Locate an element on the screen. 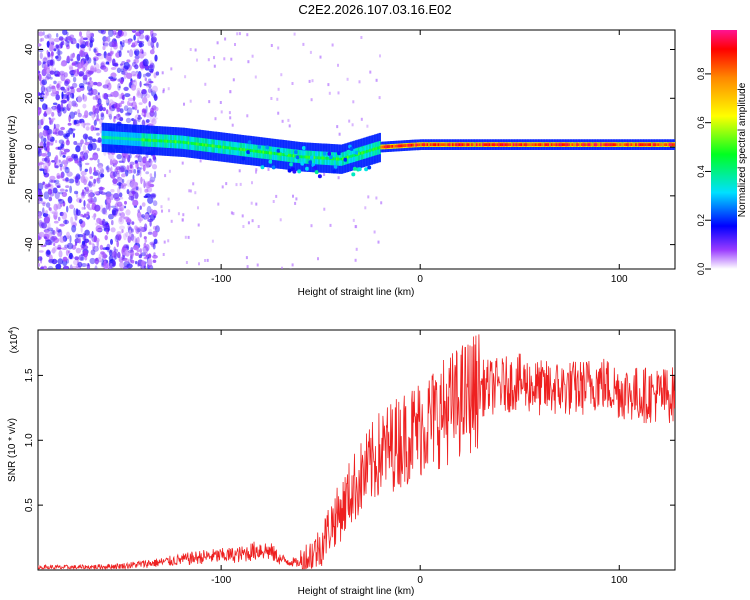 The width and height of the screenshot is (750, 600). x-tick-label: -100 is located at coordinates (221, 279).